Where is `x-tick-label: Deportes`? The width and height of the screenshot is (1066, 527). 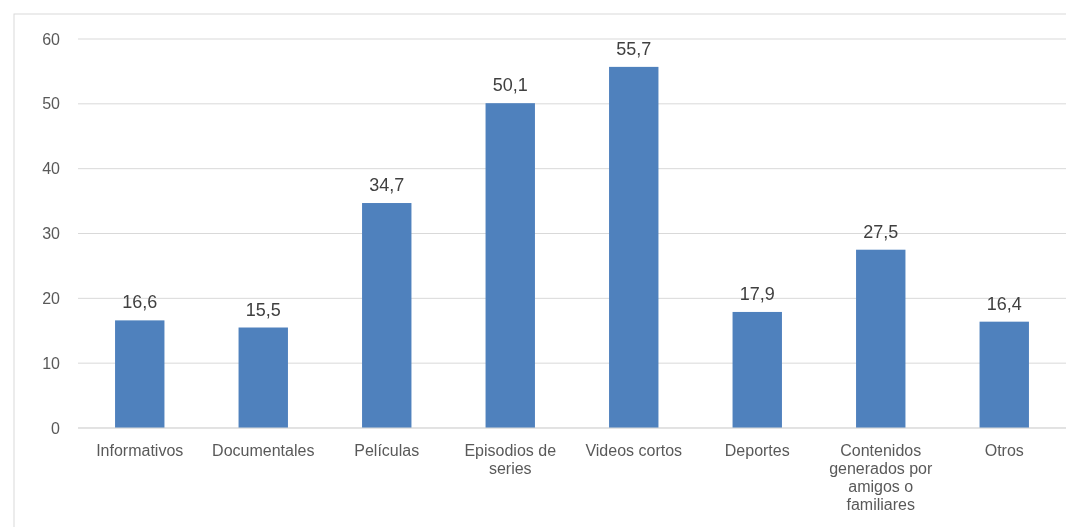 x-tick-label: Deportes is located at coordinates (757, 450).